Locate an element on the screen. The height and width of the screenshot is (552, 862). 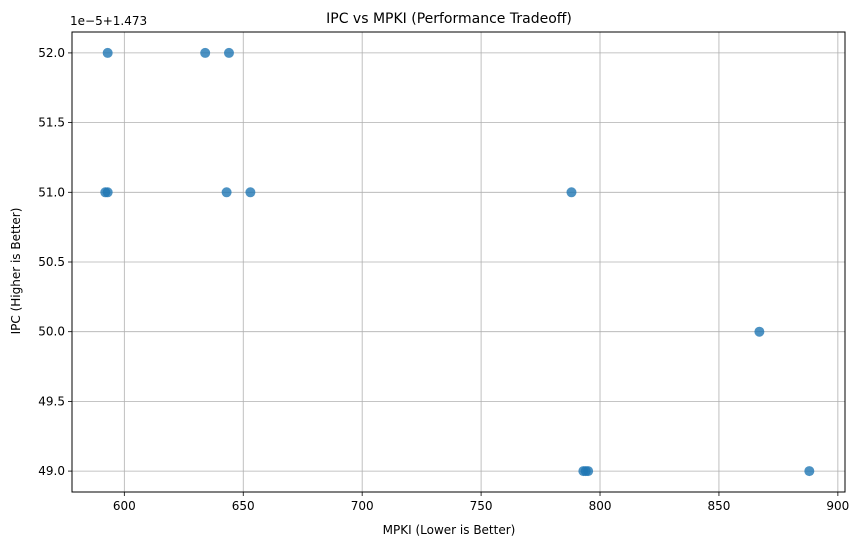
x-tick-label: 750 is located at coordinates (481, 506).